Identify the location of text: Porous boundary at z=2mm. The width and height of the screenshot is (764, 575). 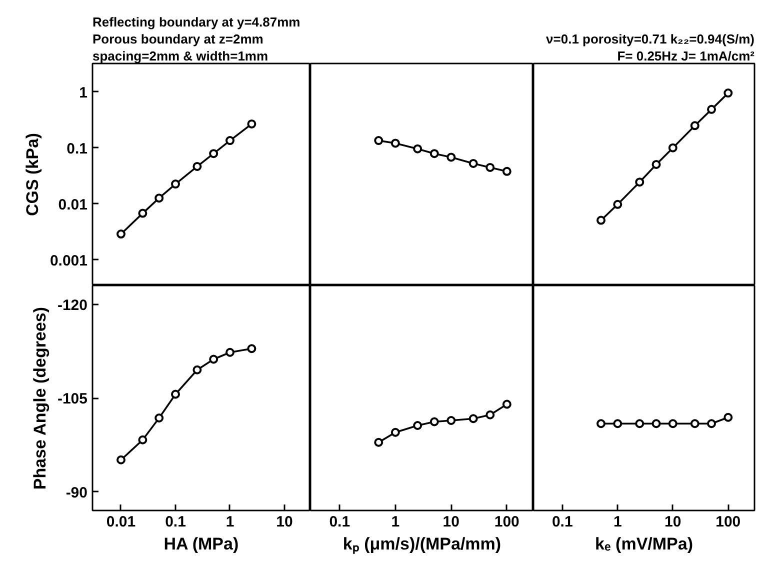
(178, 39).